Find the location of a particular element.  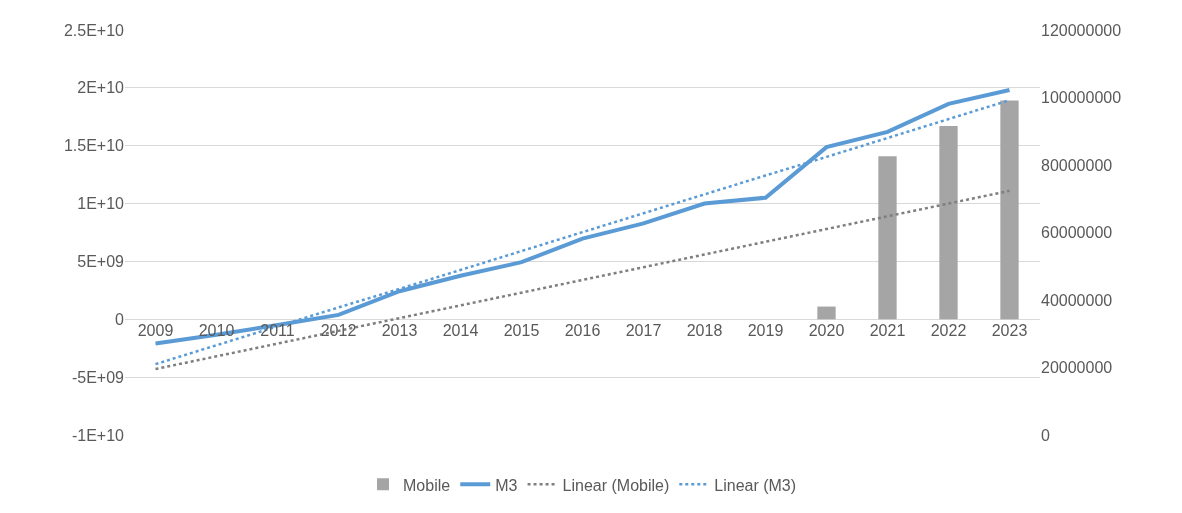

legend-label: Linear (Mobile) is located at coordinates (616, 485).